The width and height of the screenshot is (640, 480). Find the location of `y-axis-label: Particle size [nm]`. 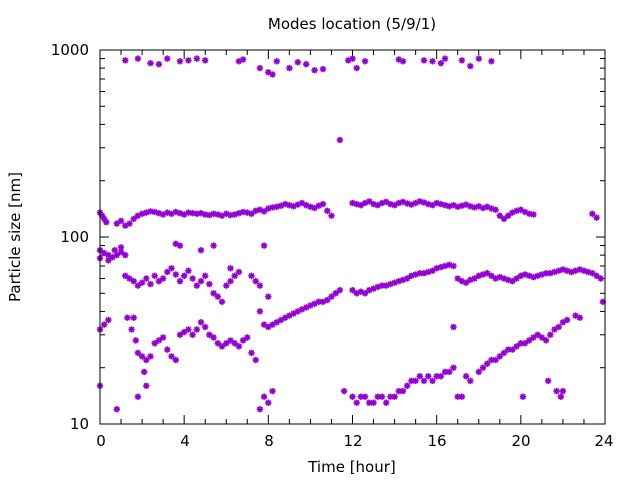

y-axis-label: Particle size [nm] is located at coordinates (15, 237).